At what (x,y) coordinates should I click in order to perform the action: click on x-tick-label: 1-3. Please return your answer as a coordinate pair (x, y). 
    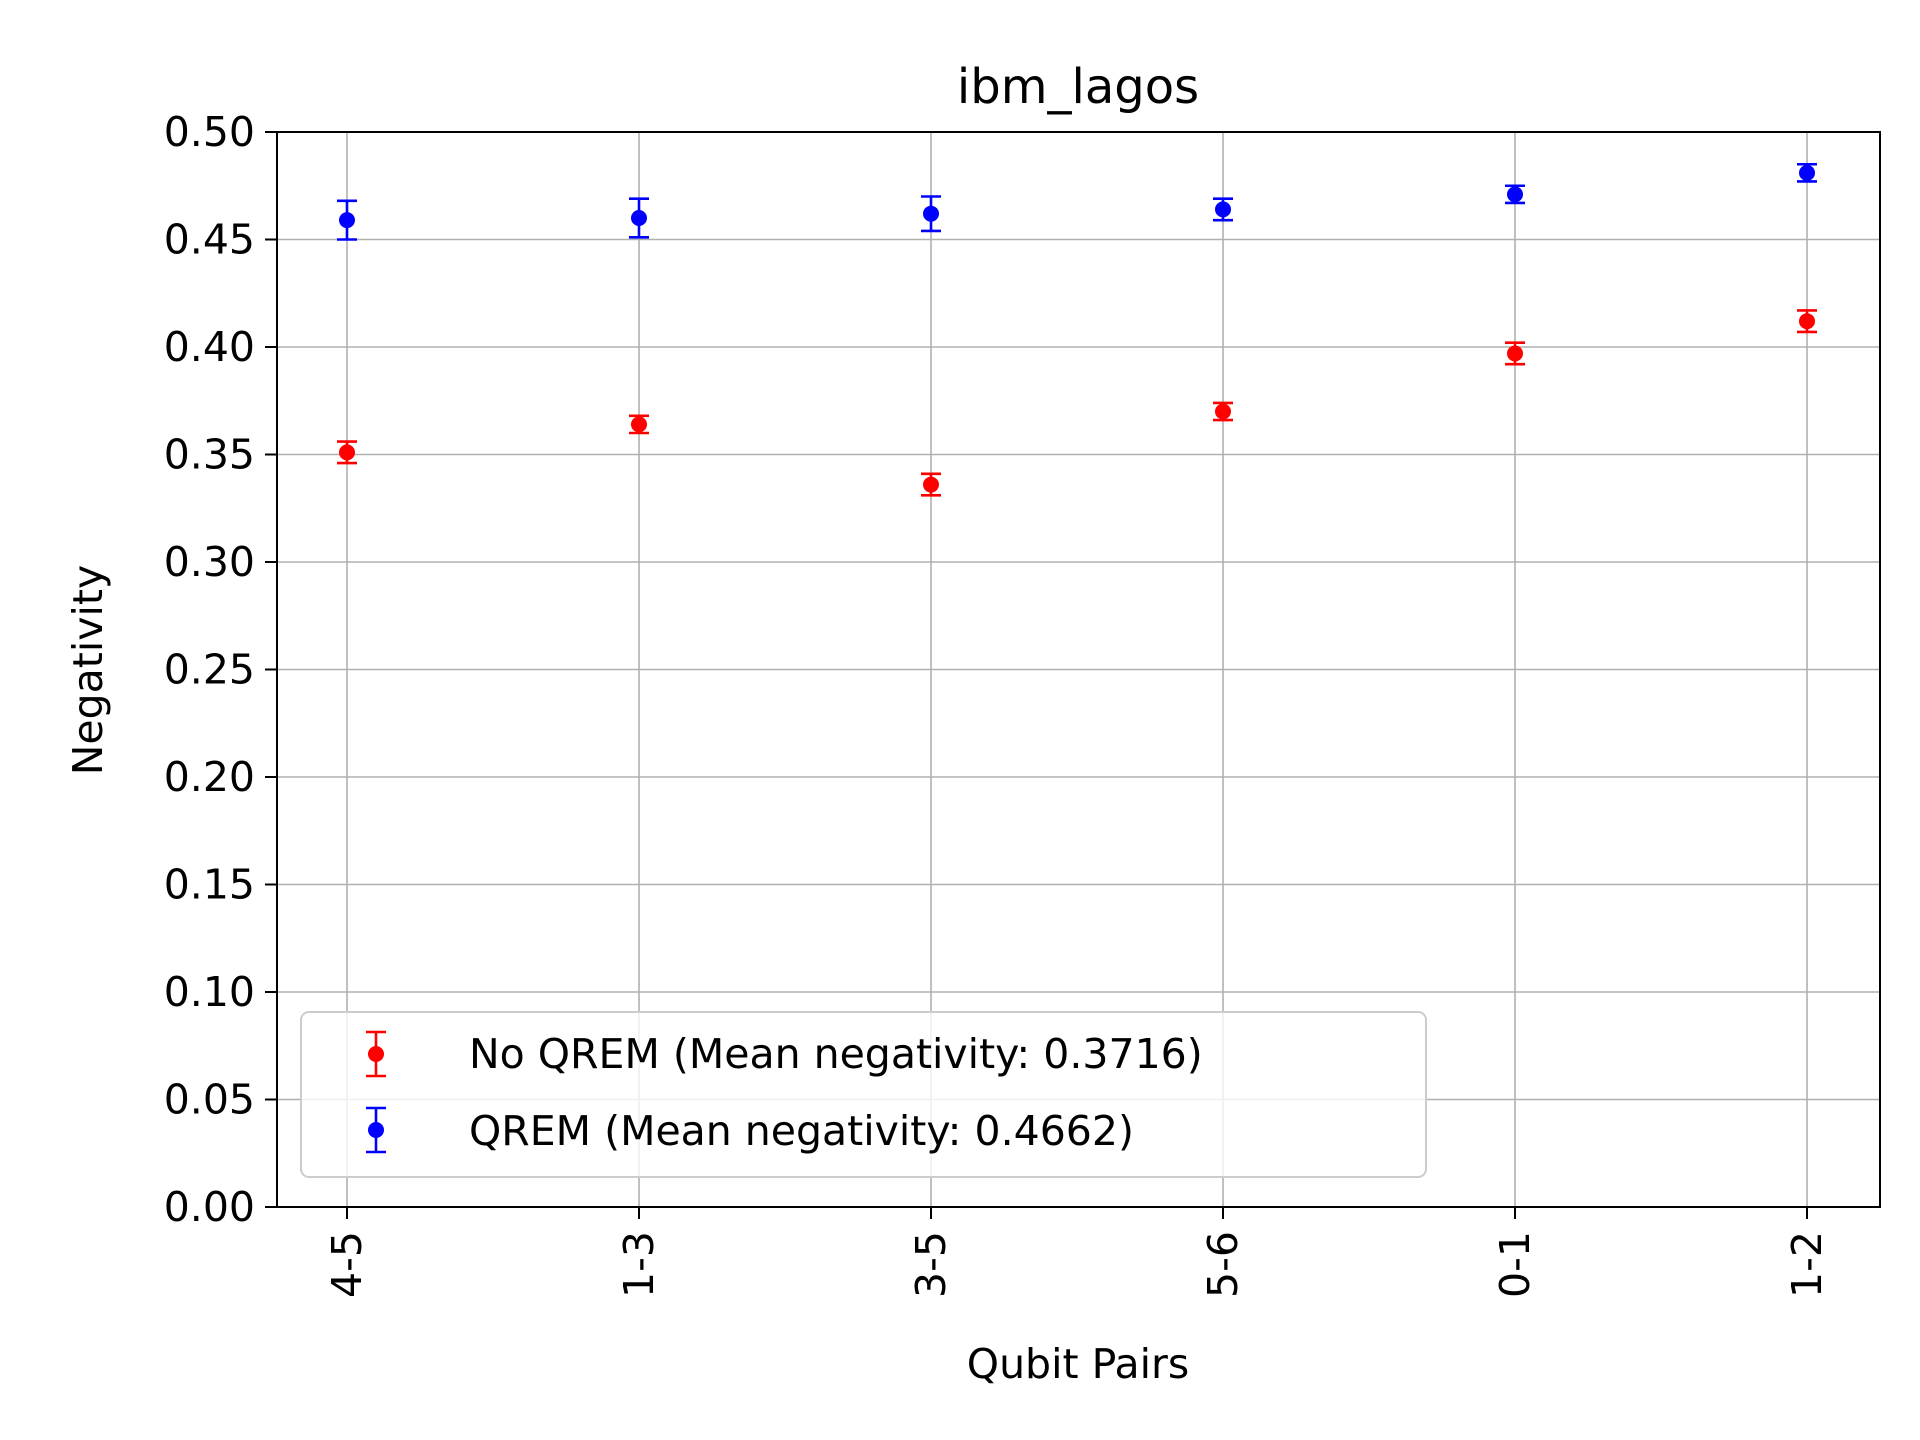
    Looking at the image, I should click on (639, 1264).